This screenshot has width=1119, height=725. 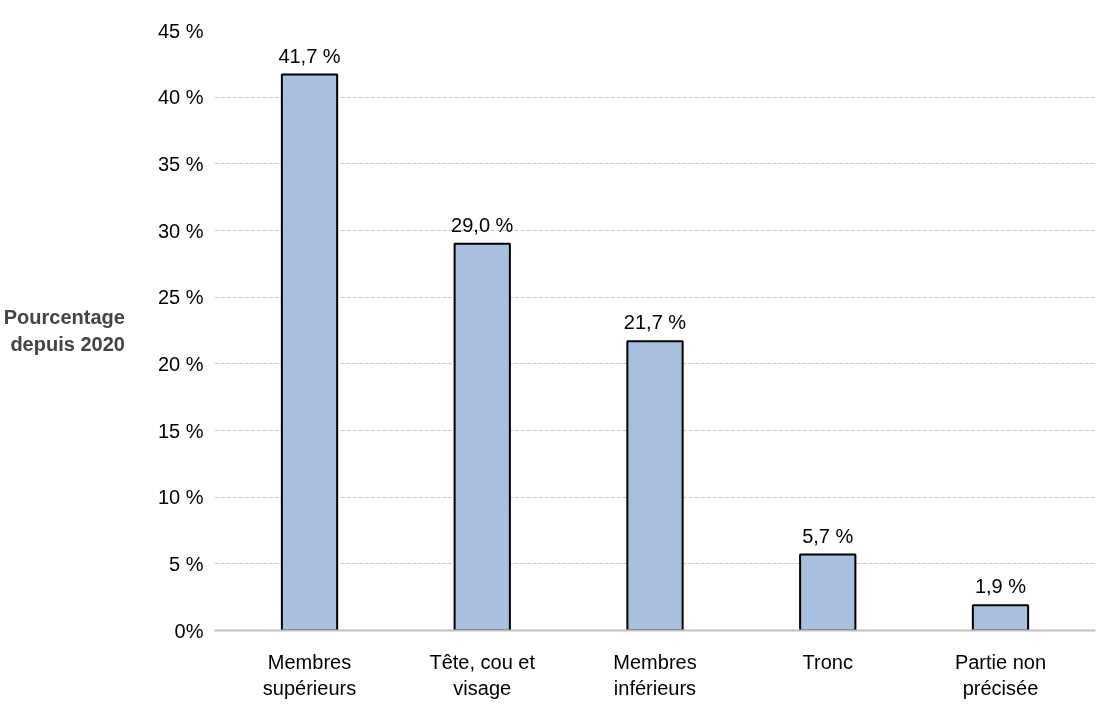 I want to click on y-tick-label: 25 %, so click(x=180, y=297).